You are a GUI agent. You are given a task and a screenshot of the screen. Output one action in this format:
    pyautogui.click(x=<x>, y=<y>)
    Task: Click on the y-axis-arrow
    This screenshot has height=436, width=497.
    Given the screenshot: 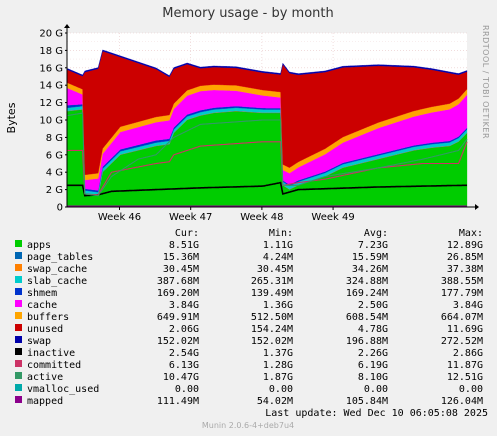 What is the action you would take?
    pyautogui.click(x=67, y=26)
    